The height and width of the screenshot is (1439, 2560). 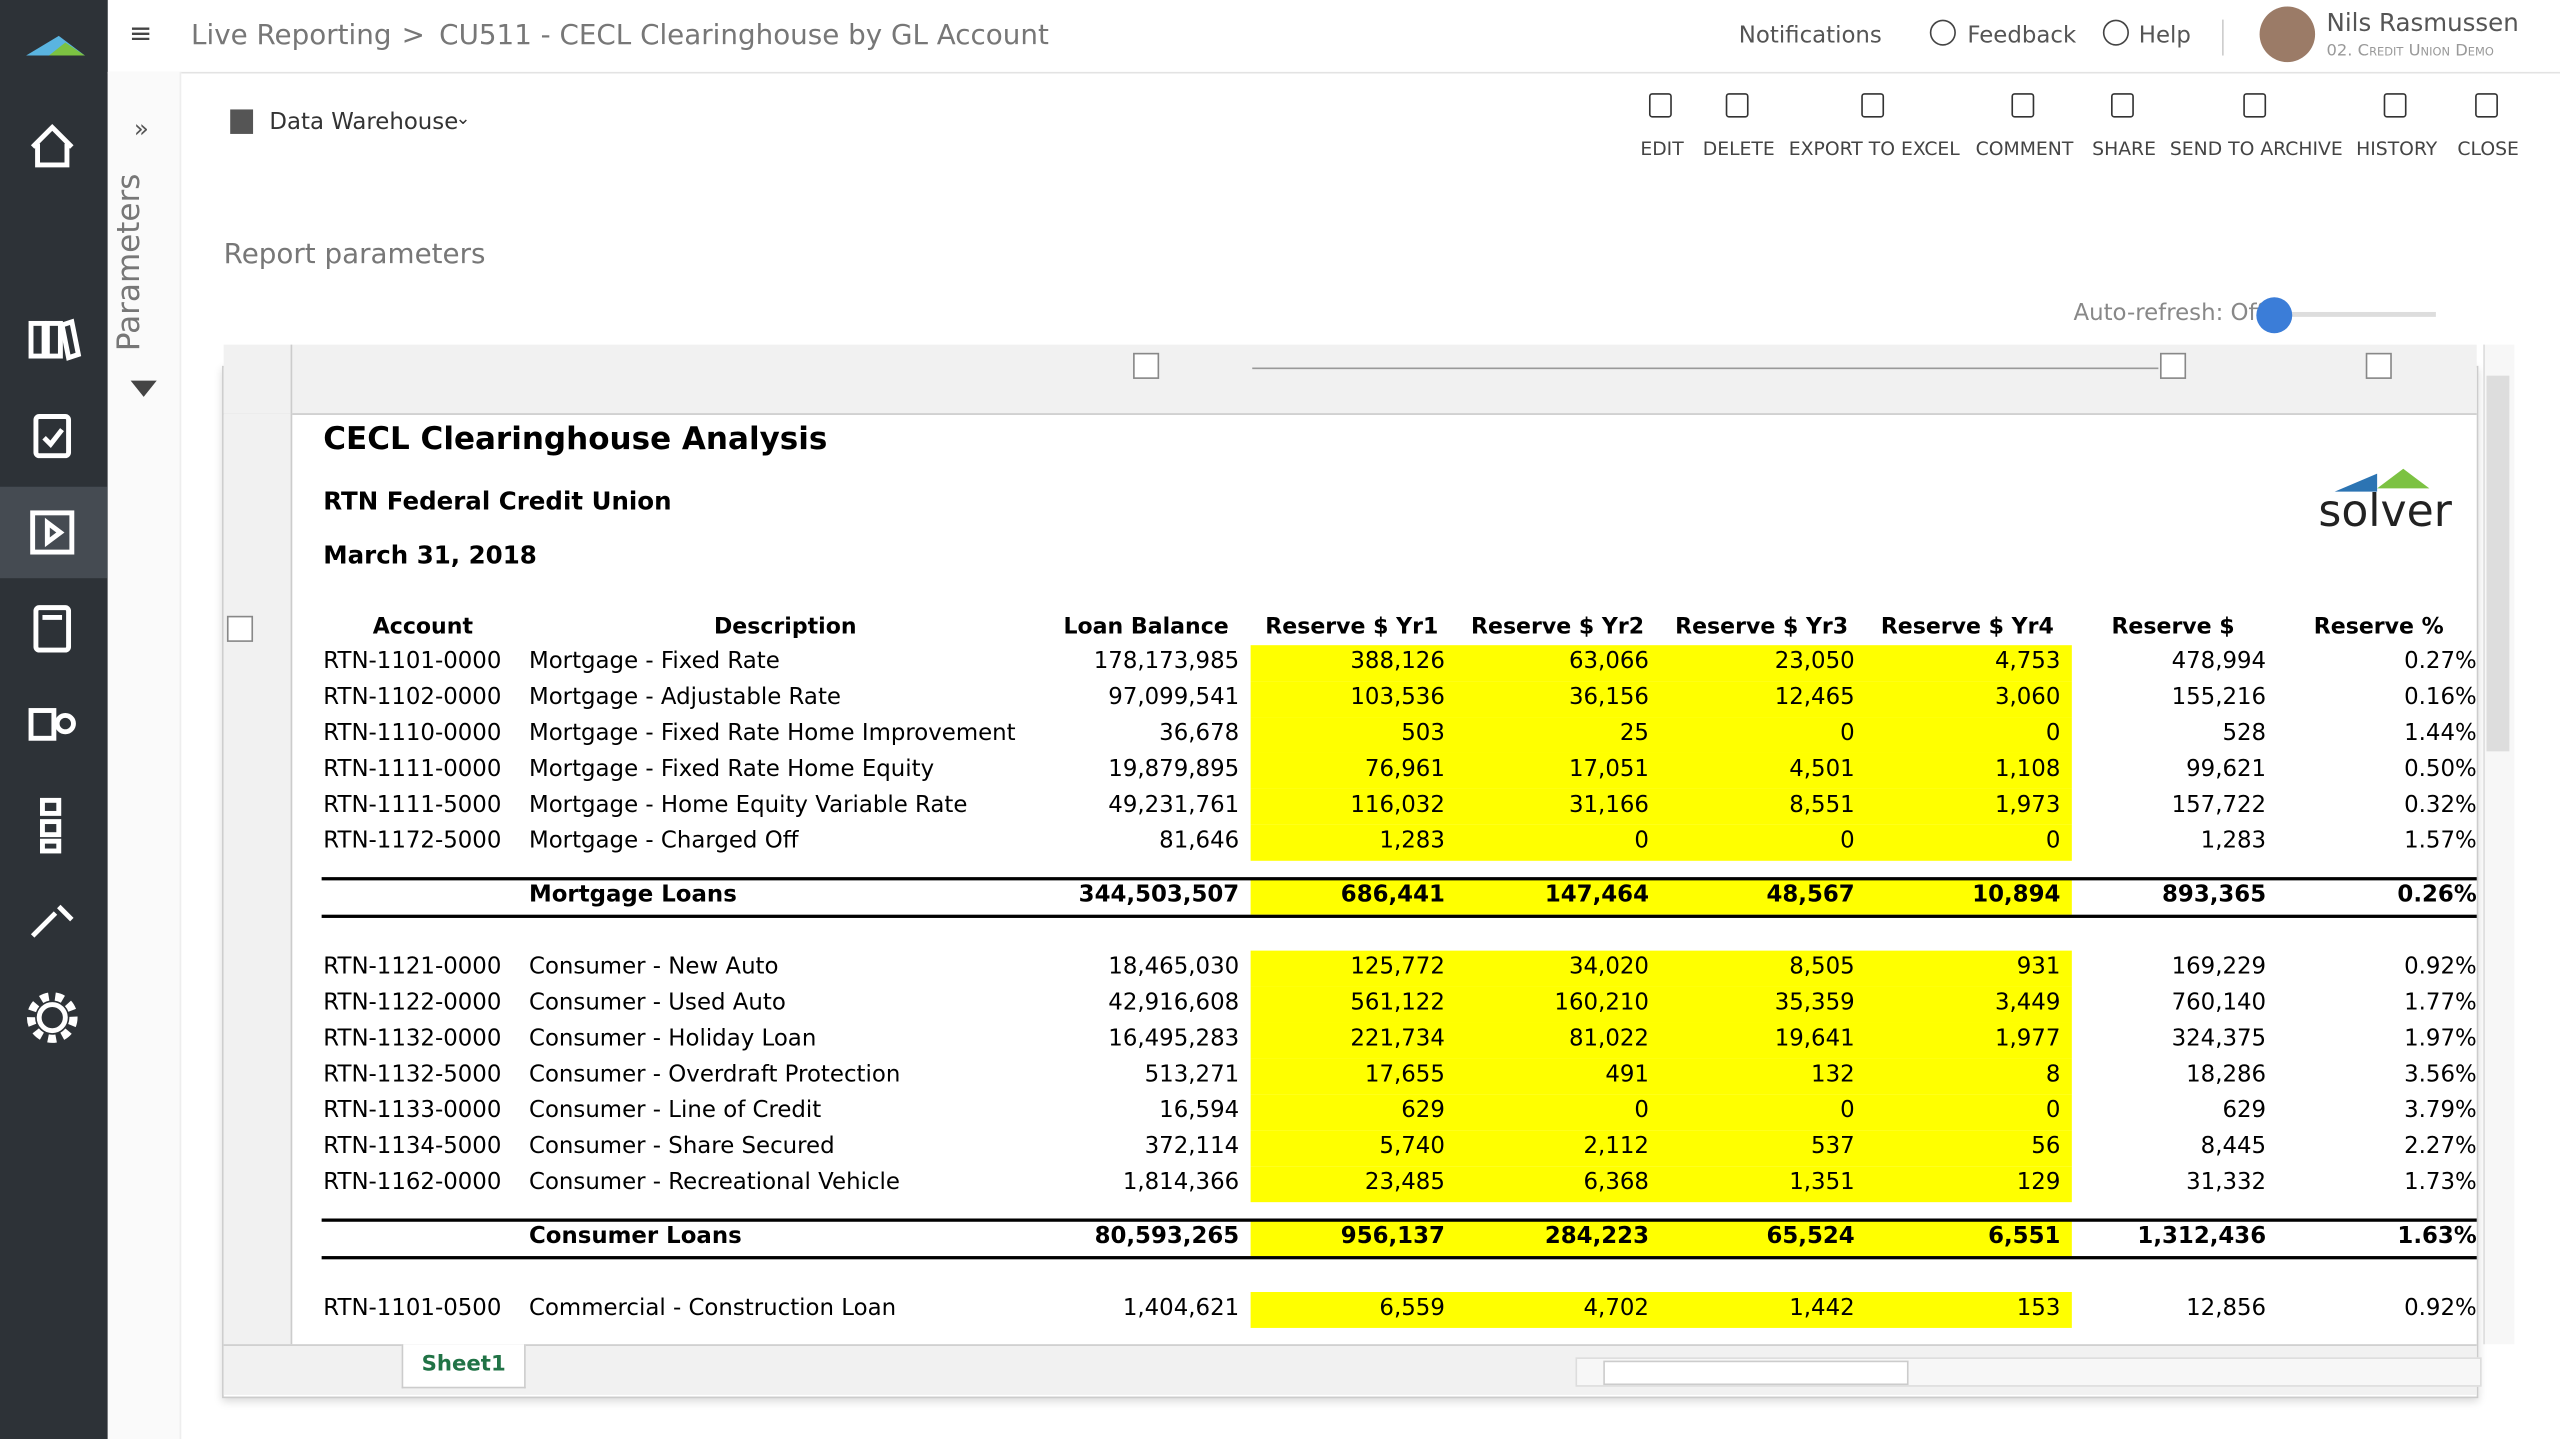 What do you see at coordinates (291, 379) in the screenshot?
I see `grid-corner-line` at bounding box center [291, 379].